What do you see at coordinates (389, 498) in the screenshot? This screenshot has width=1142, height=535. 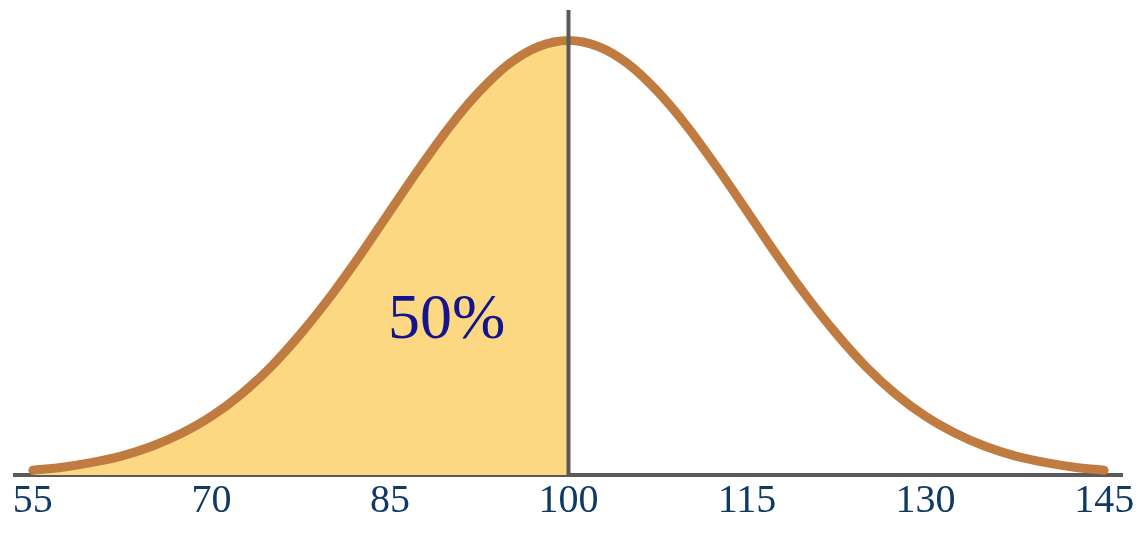 I see `x-tick-label: 85` at bounding box center [389, 498].